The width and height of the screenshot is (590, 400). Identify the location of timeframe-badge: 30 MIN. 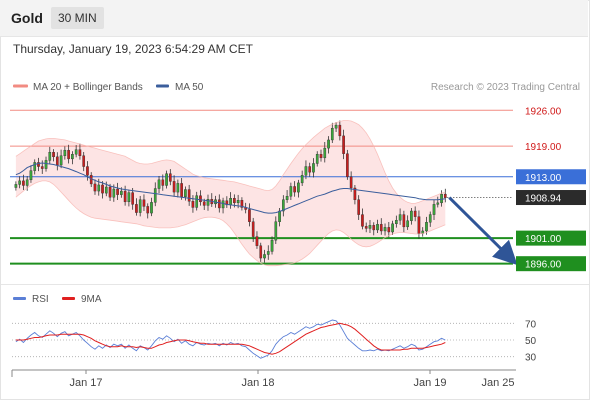
(77, 18).